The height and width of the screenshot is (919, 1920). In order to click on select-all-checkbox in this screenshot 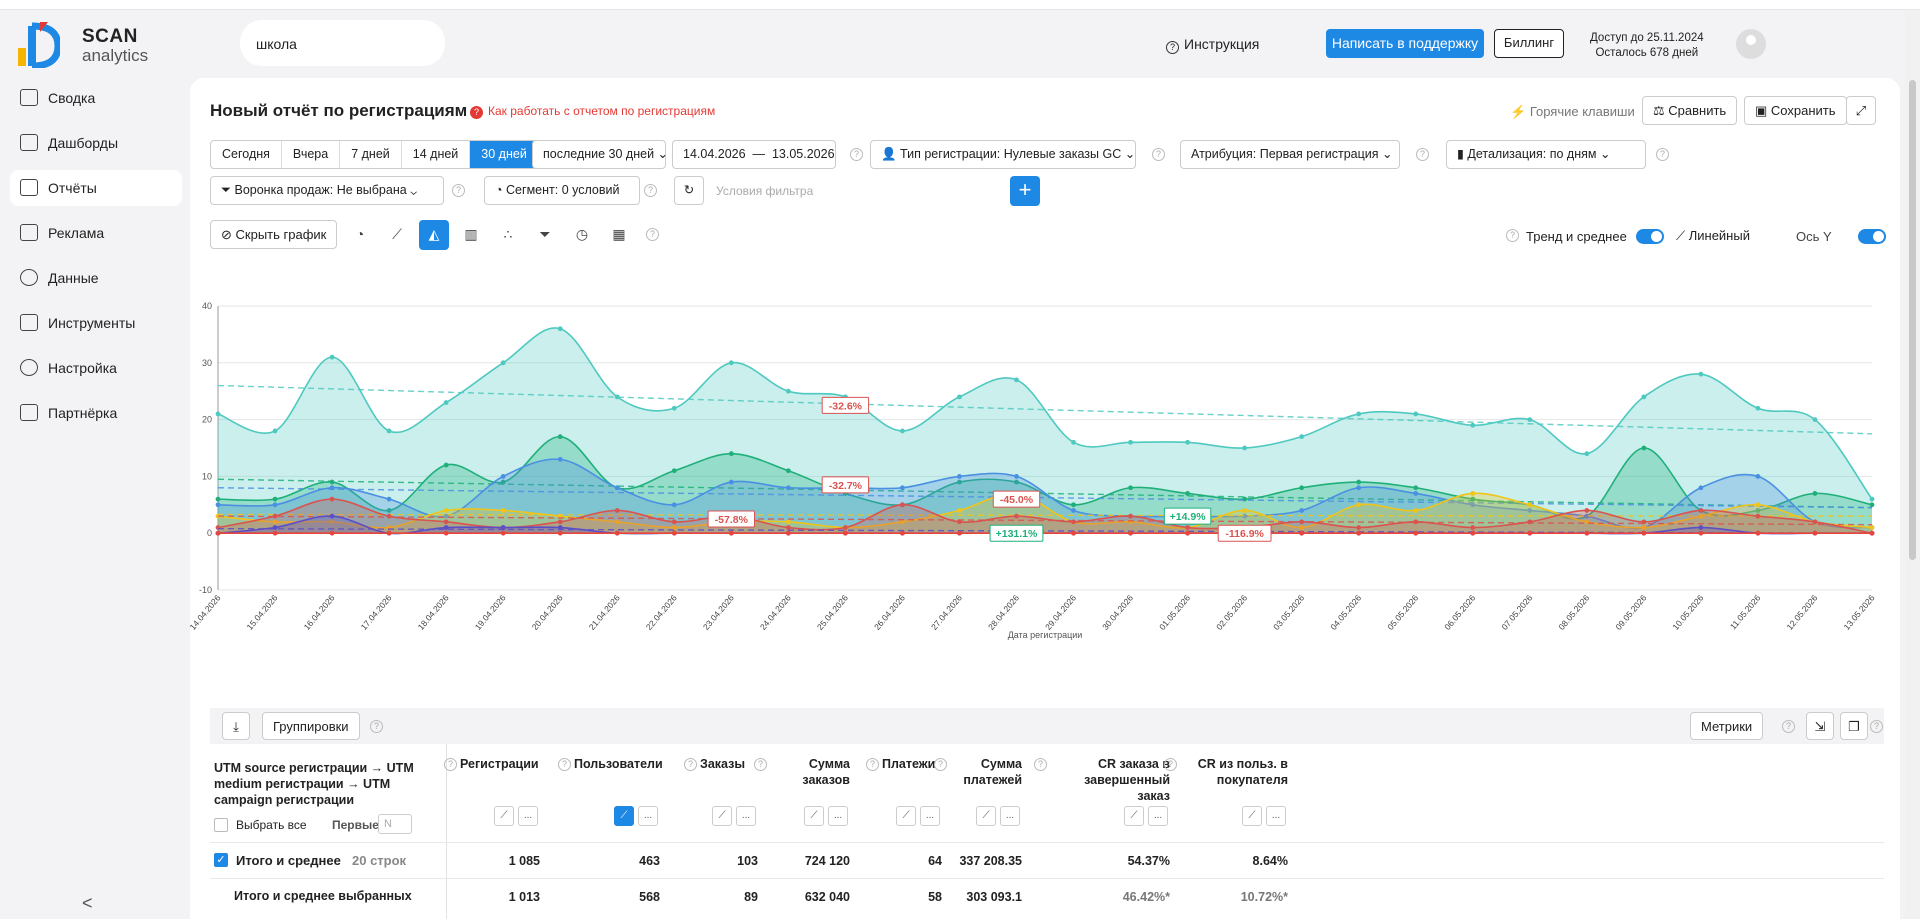, I will do `click(221, 825)`.